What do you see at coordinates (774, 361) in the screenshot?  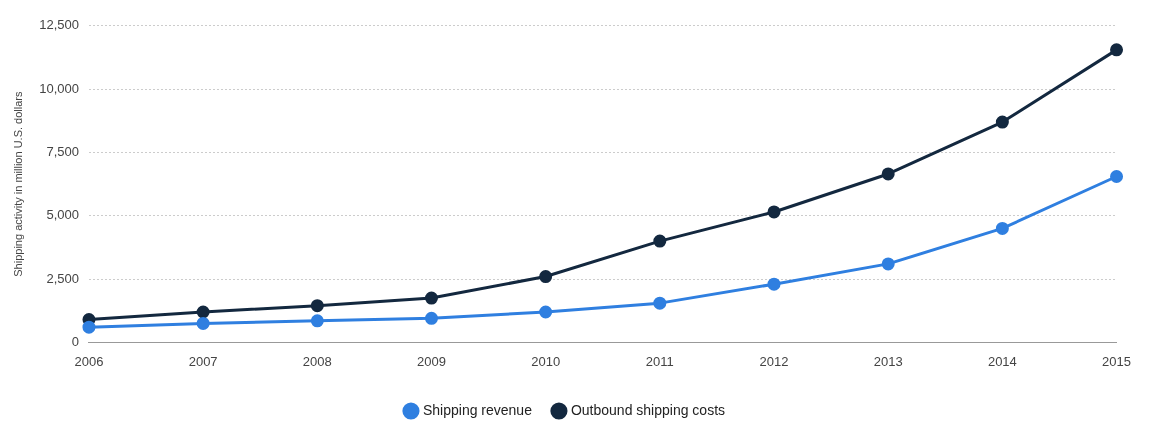 I see `x-tick-label: 2012` at bounding box center [774, 361].